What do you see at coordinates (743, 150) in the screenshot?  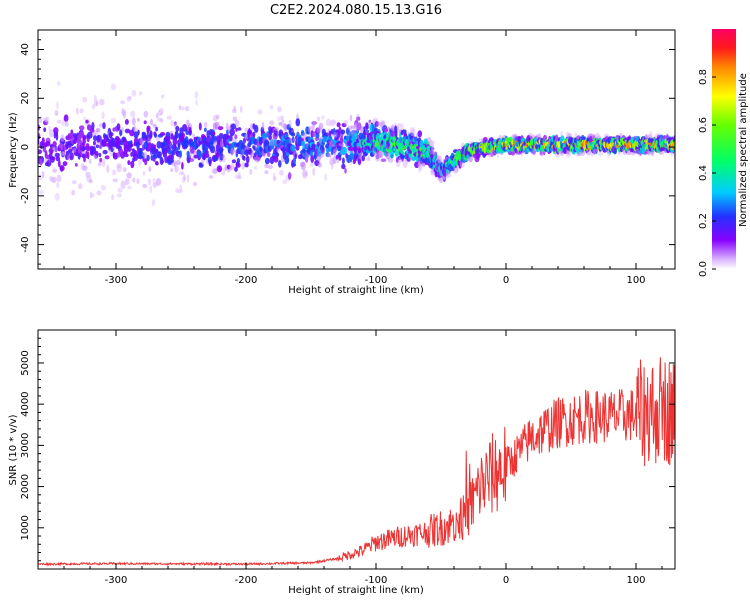 I see `colorbar-label: Normalized spectral amplitude` at bounding box center [743, 150].